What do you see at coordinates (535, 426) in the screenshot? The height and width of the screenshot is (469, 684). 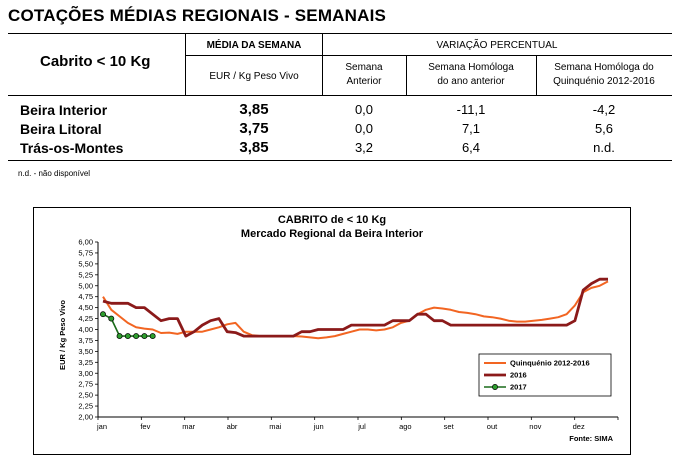 I see `x-tick-label: nov` at bounding box center [535, 426].